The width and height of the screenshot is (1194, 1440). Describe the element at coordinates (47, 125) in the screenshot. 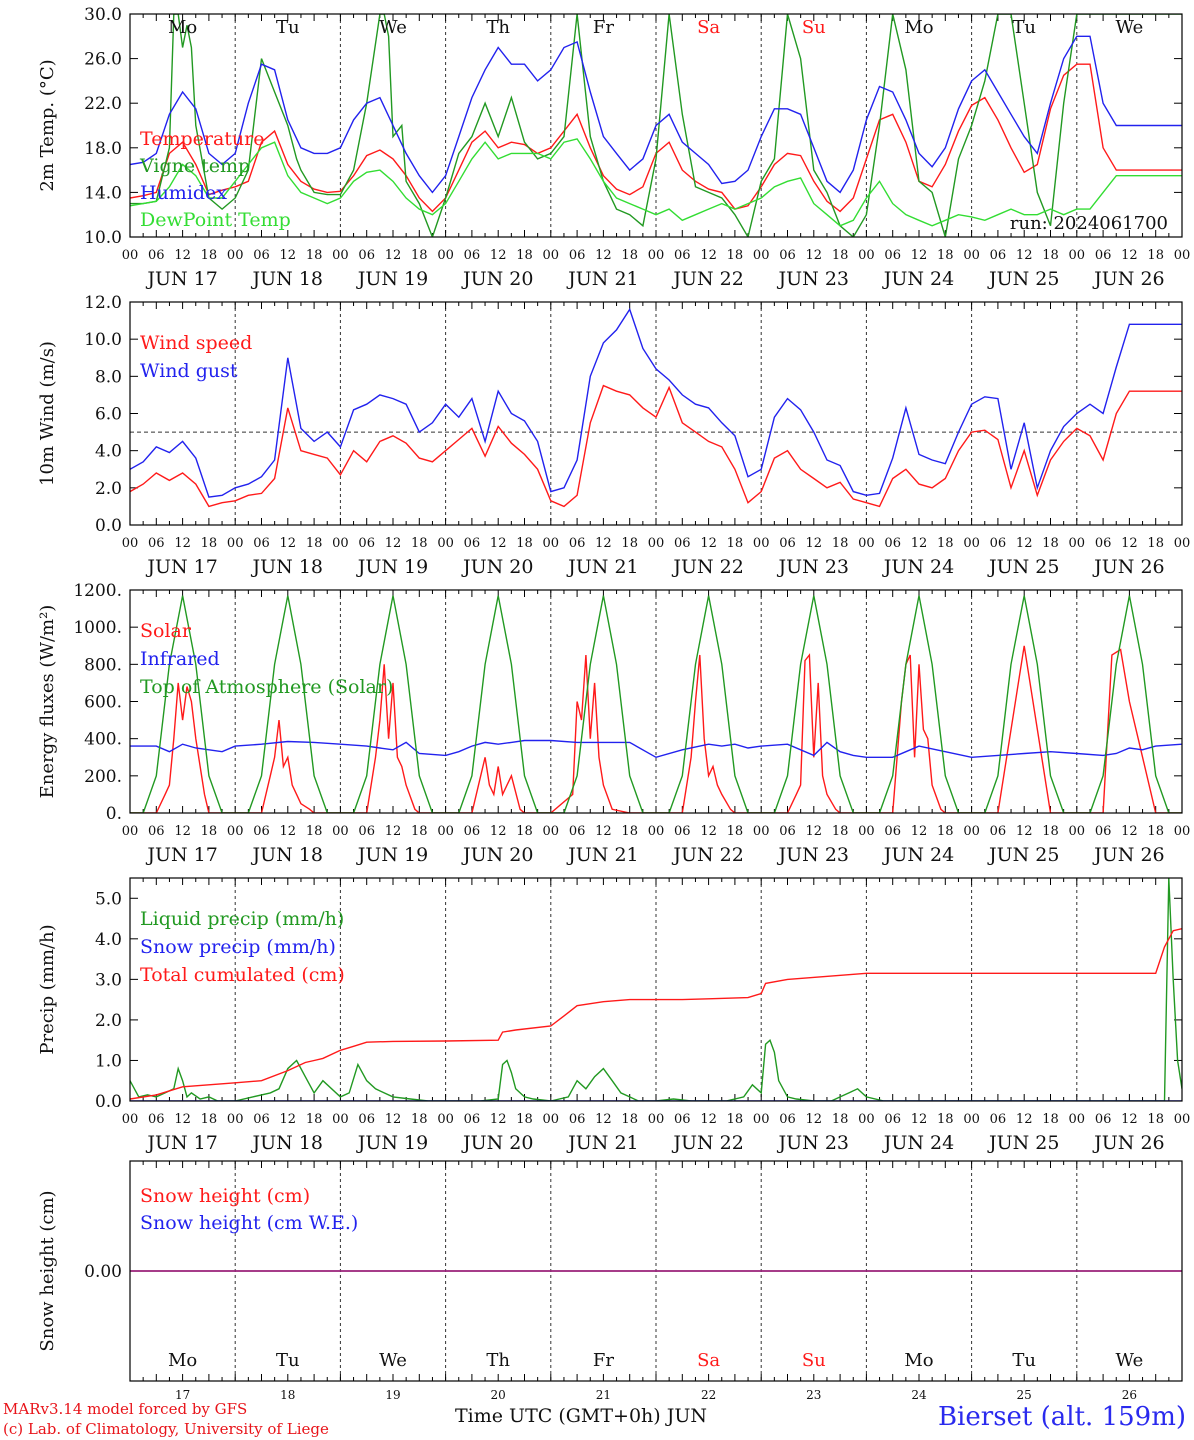

I see `y-axis-label: 2m Temp. (°C)` at that location.